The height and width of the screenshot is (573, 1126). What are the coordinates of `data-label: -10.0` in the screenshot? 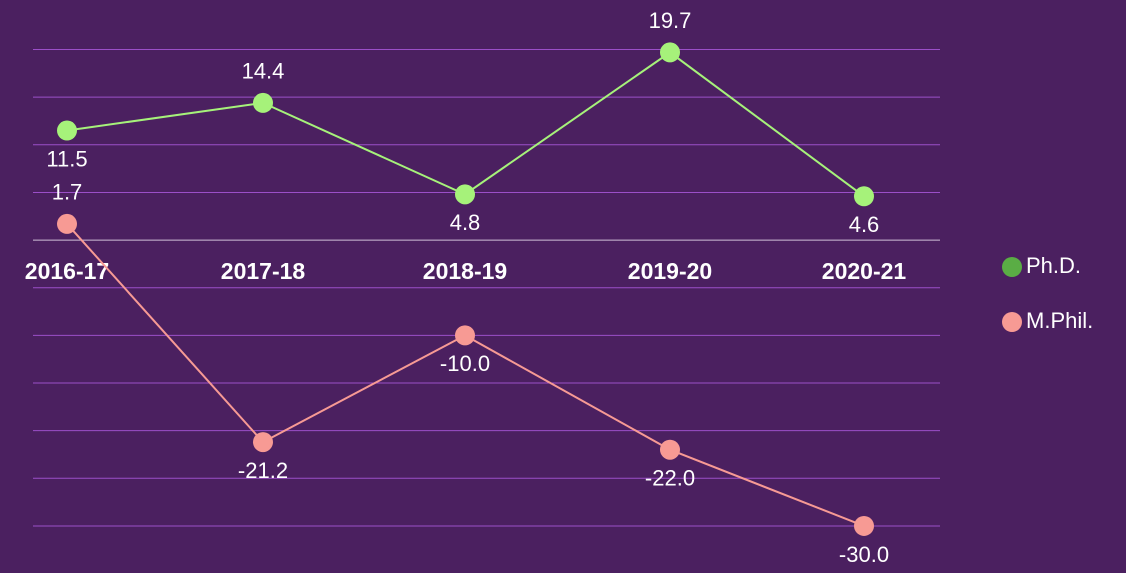 It's located at (465, 363).